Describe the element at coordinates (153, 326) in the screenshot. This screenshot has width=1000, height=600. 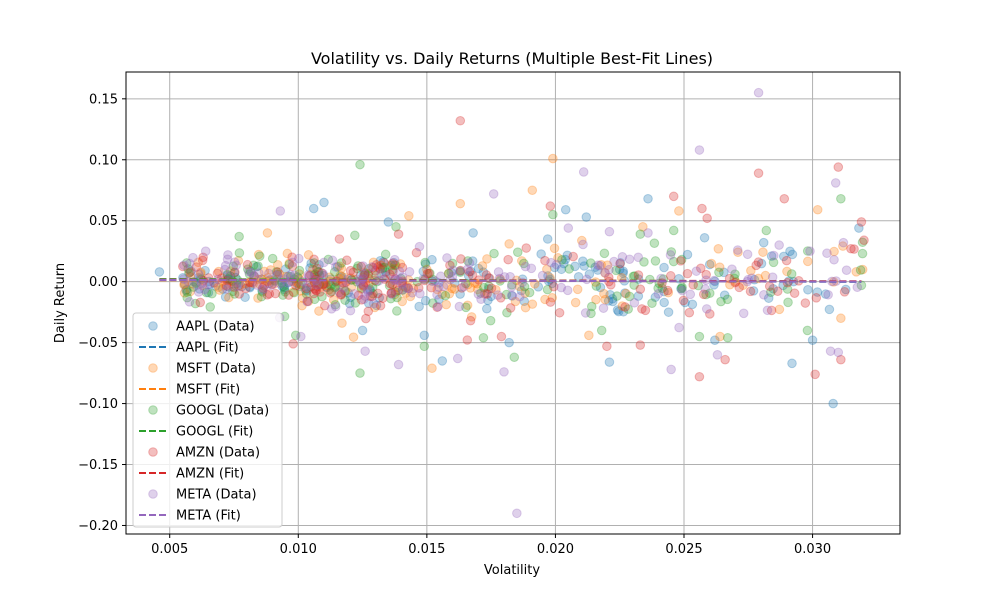
I see `legend-marker-aapl` at that location.